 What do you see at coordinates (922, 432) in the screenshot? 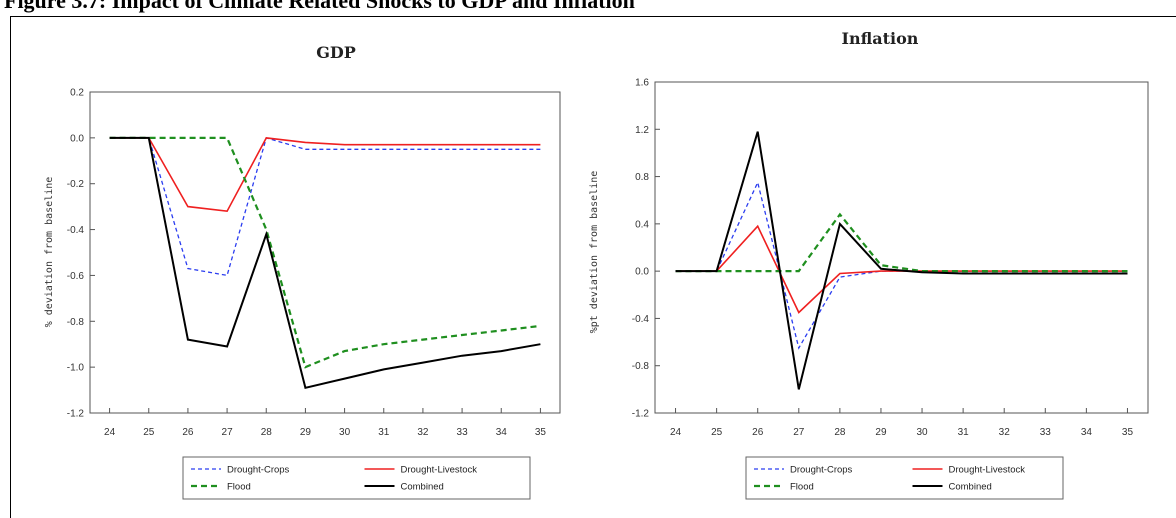
I see `inflation-x-tick-label: 30` at bounding box center [922, 432].